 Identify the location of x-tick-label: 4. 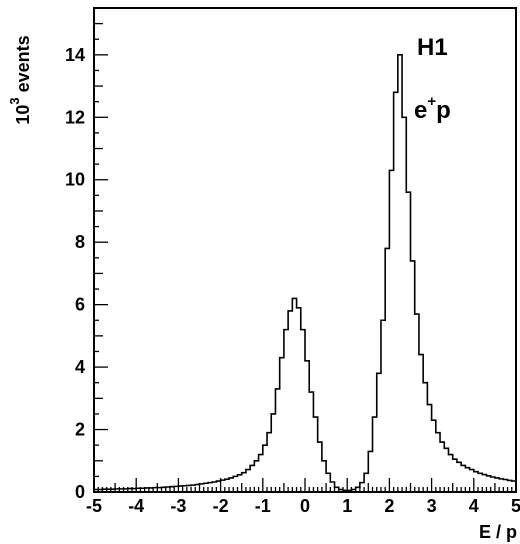
(474, 506).